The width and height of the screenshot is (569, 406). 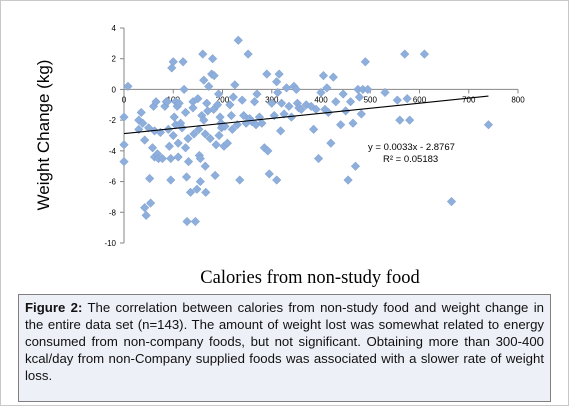 What do you see at coordinates (420, 99) in the screenshot?
I see `x-tick-label-6: 600` at bounding box center [420, 99].